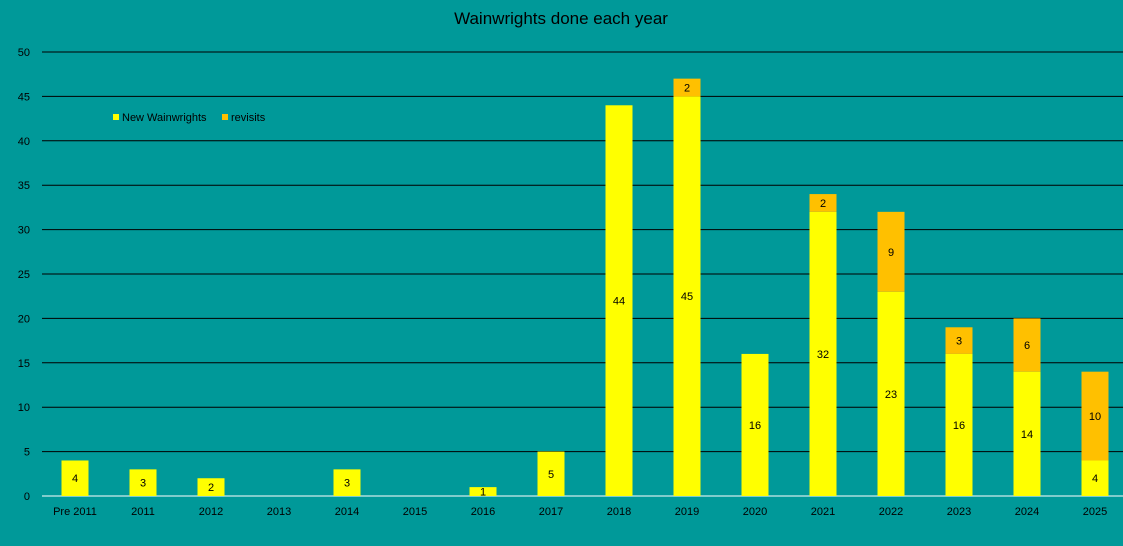 The width and height of the screenshot is (1123, 546). I want to click on bar-new-2017, so click(551, 473).